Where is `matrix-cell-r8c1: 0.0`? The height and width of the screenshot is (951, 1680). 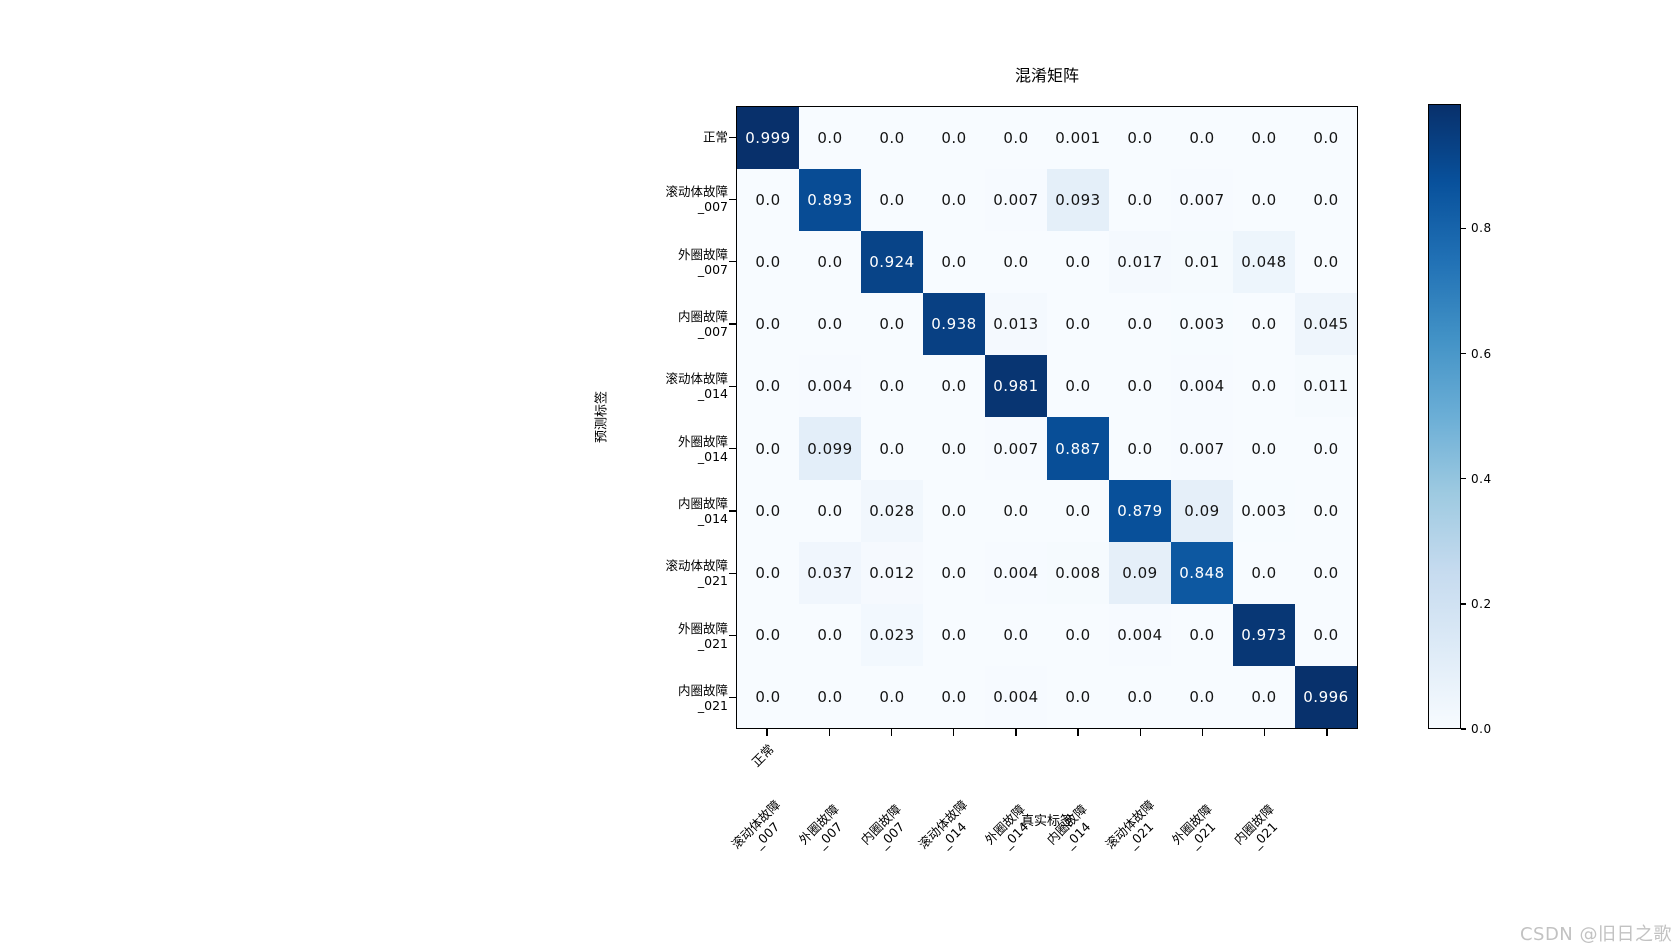
matrix-cell-r8c1: 0.0 is located at coordinates (830, 634).